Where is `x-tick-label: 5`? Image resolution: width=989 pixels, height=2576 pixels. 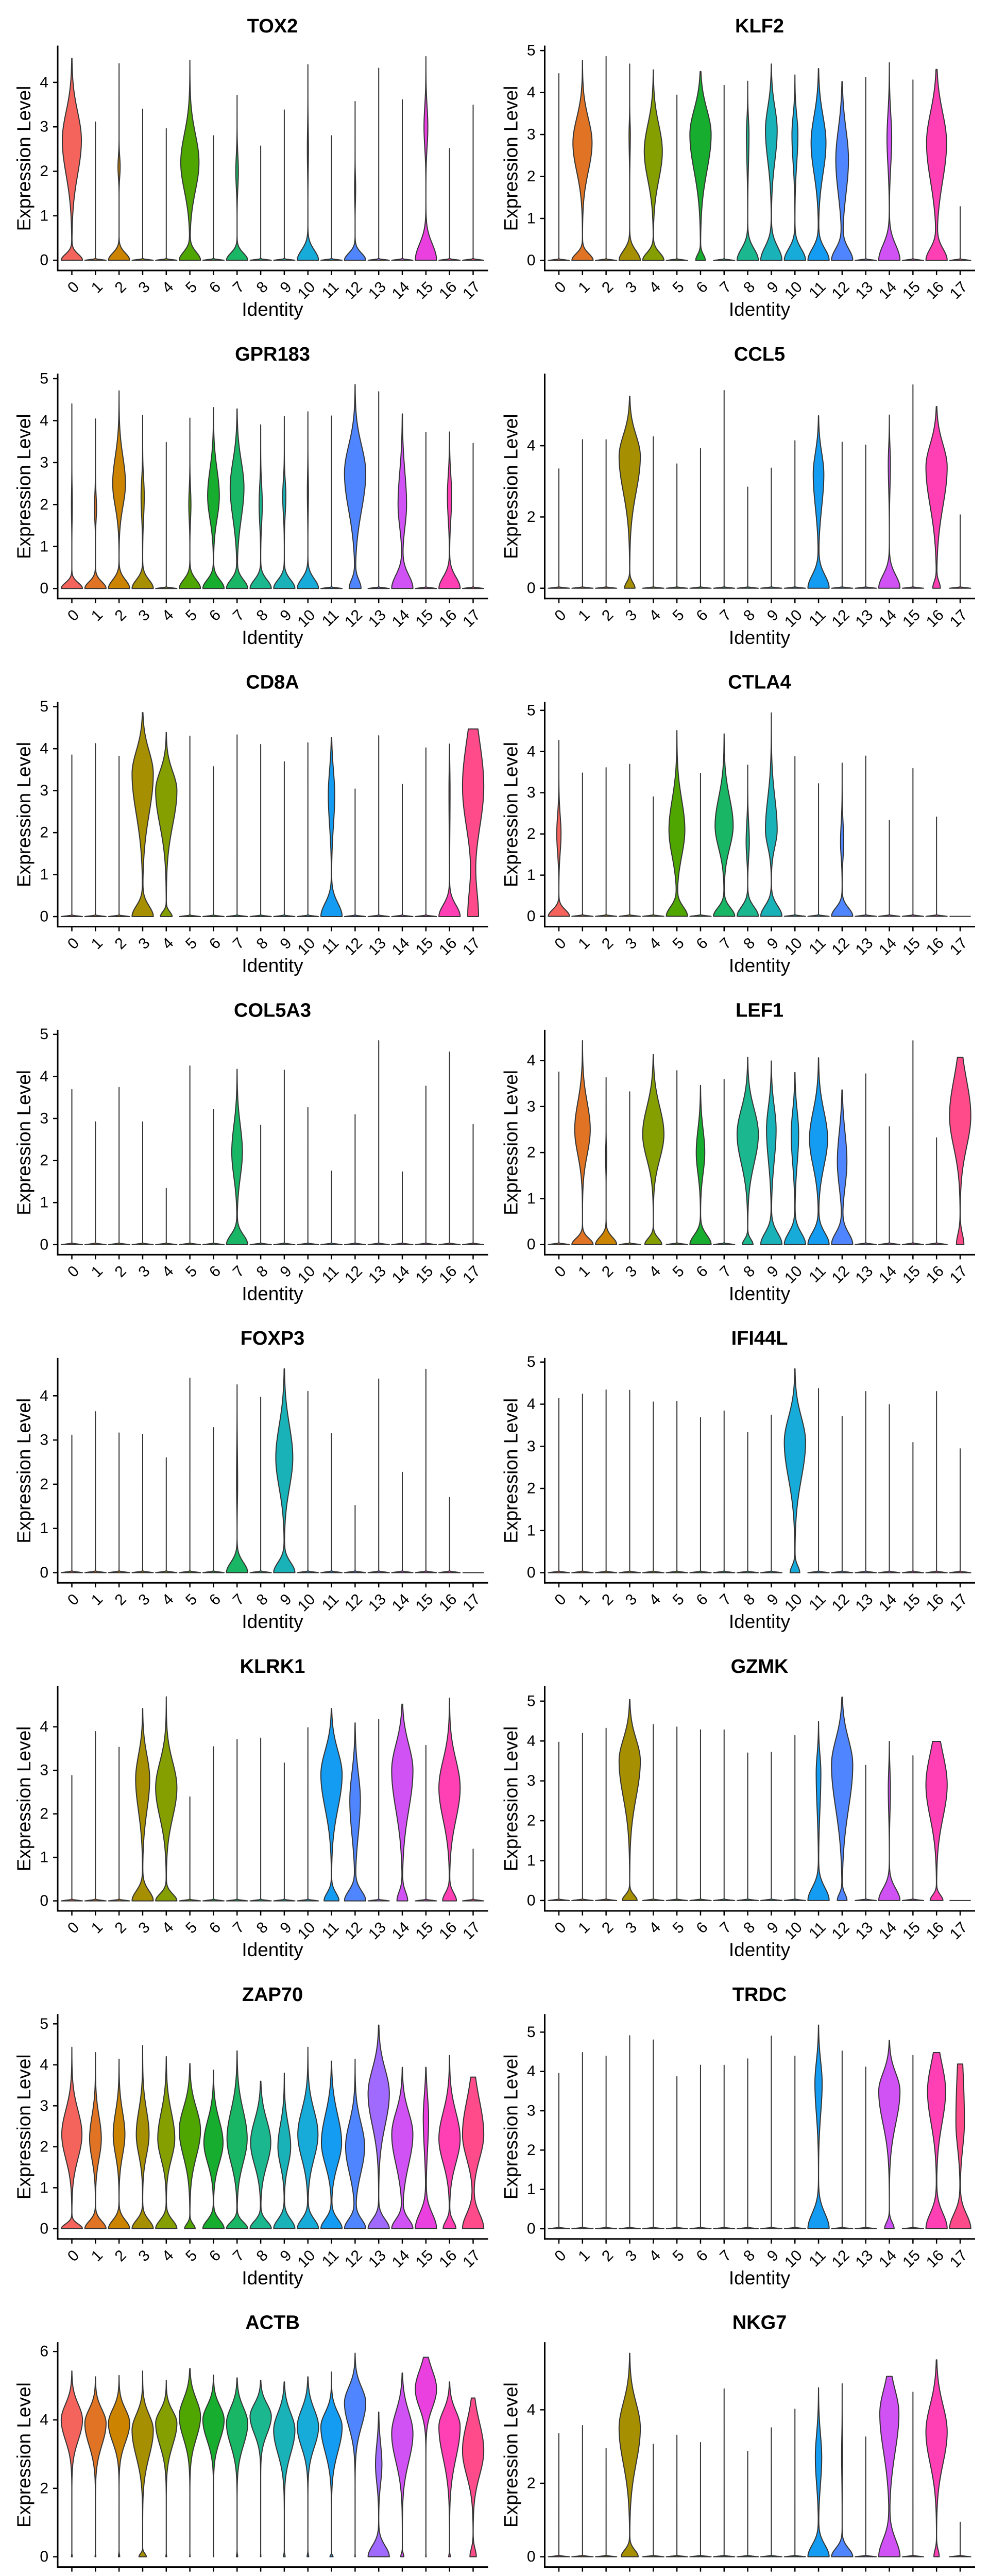
x-tick-label: 5 is located at coordinates (191, 615).